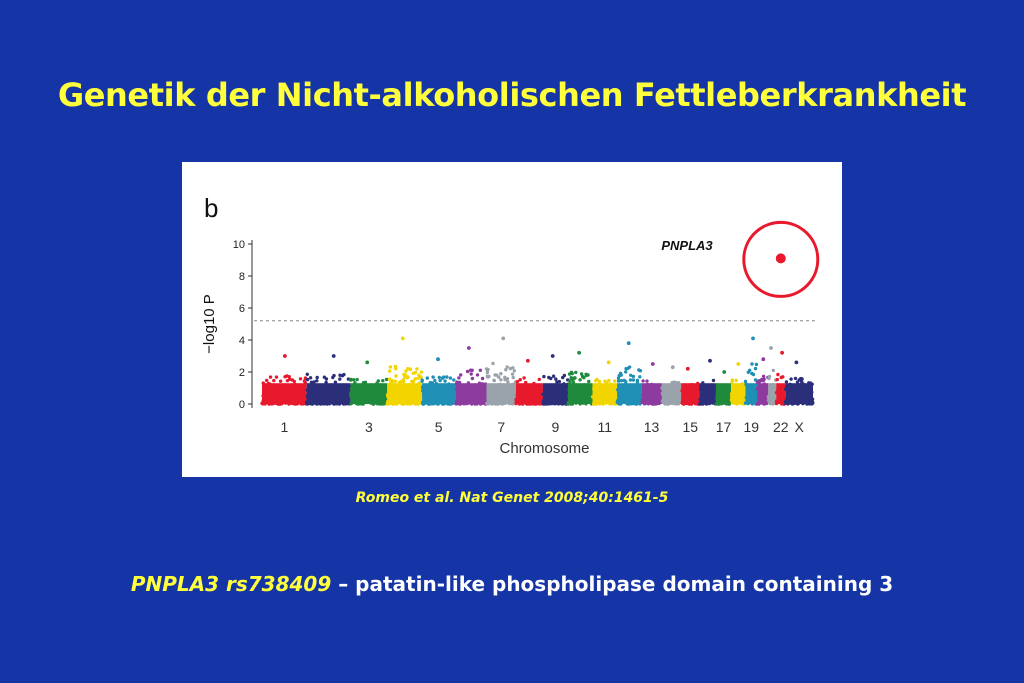 The image size is (1024, 683). I want to click on chromosome-15-points, so click(690, 386).